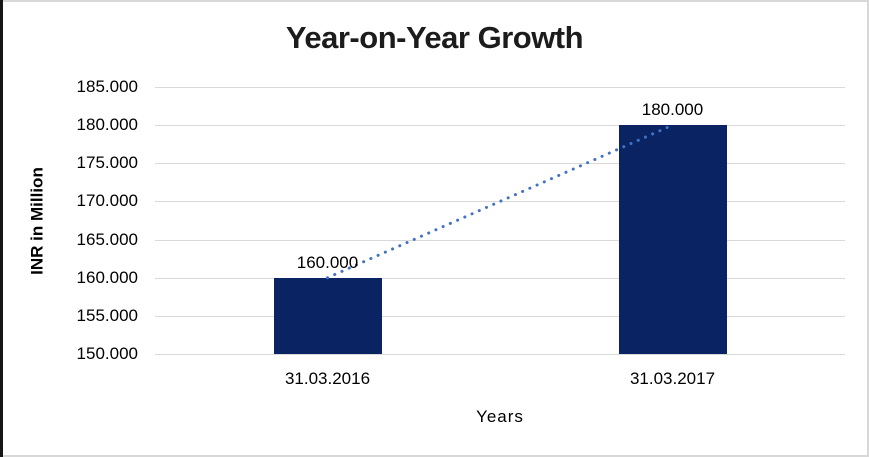 This screenshot has width=869, height=457. I want to click on bar-31.03.2016, so click(327, 315).